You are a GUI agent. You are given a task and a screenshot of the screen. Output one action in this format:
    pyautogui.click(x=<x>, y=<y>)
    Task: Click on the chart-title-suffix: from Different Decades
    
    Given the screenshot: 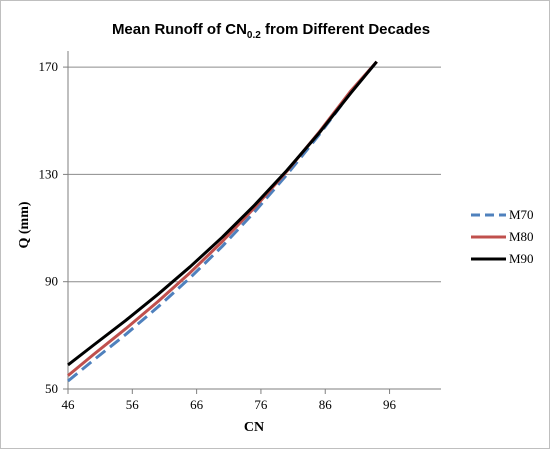 What is the action you would take?
    pyautogui.click(x=345, y=29)
    